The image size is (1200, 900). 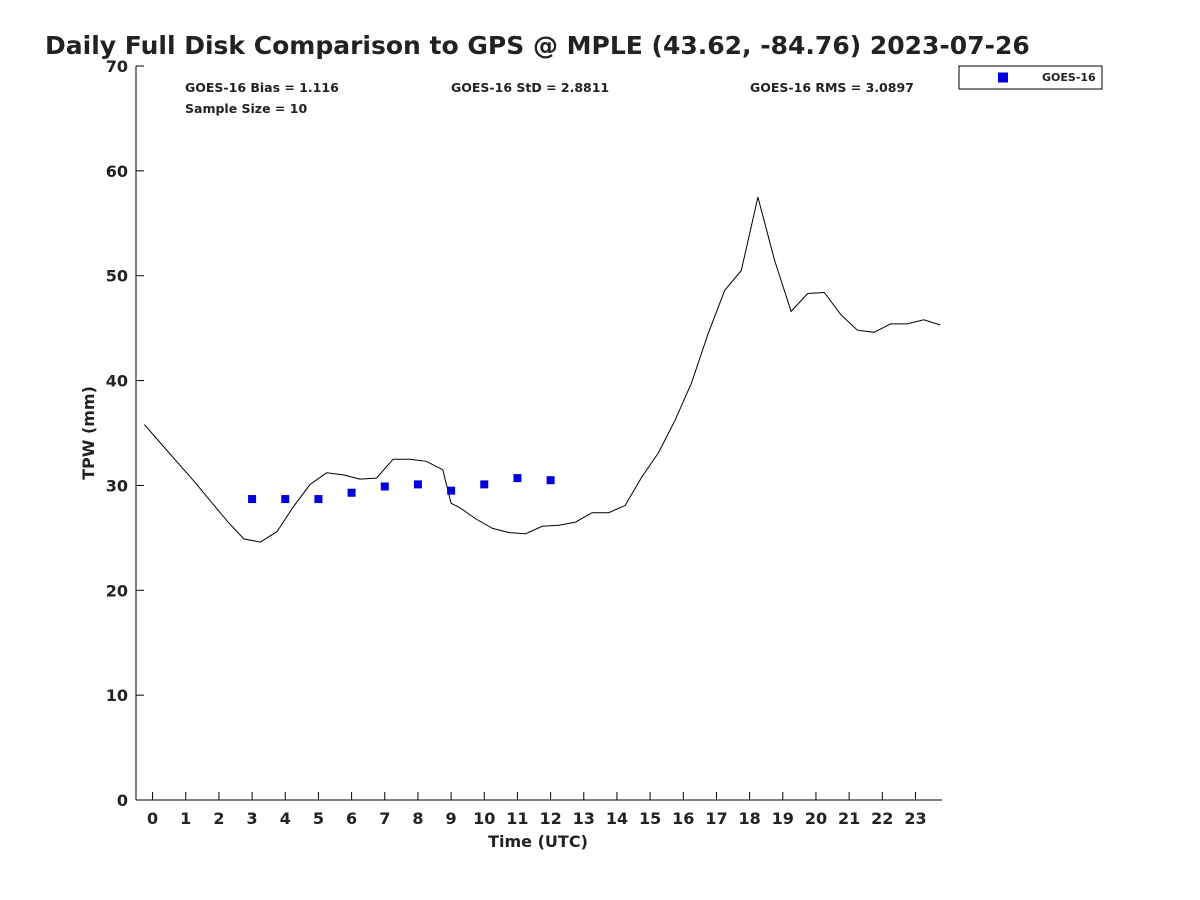 What do you see at coordinates (262, 87) in the screenshot?
I see `stat-bias: GOES-16 Bias = 1.116` at bounding box center [262, 87].